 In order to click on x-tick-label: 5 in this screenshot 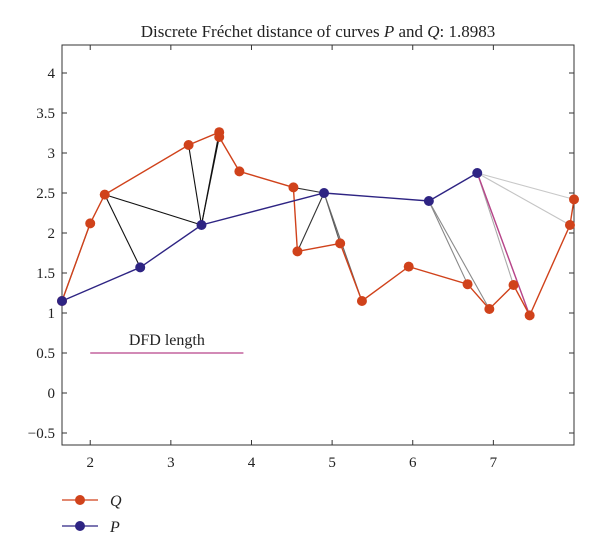, I will do `click(332, 463)`.